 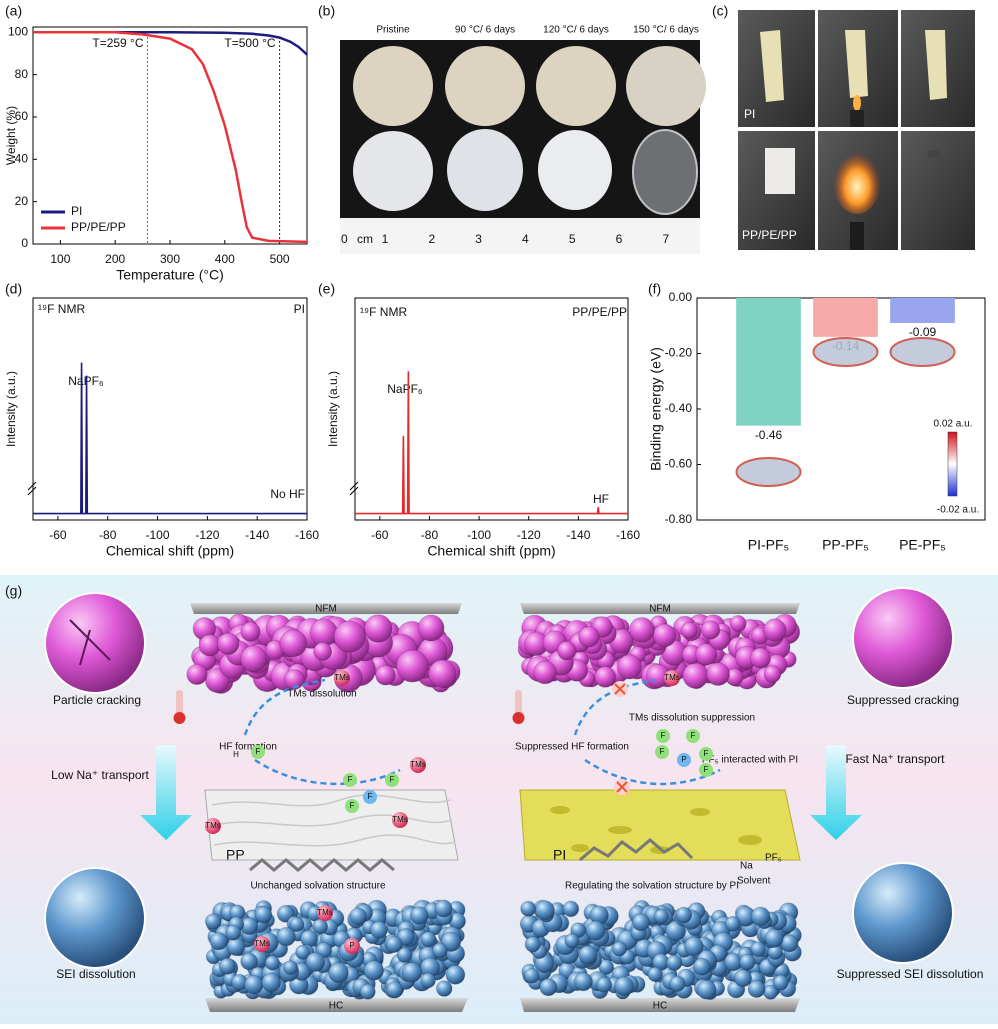 I want to click on ruler-numbers: 1 2 3 4 5 6 7, so click(x=526, y=239).